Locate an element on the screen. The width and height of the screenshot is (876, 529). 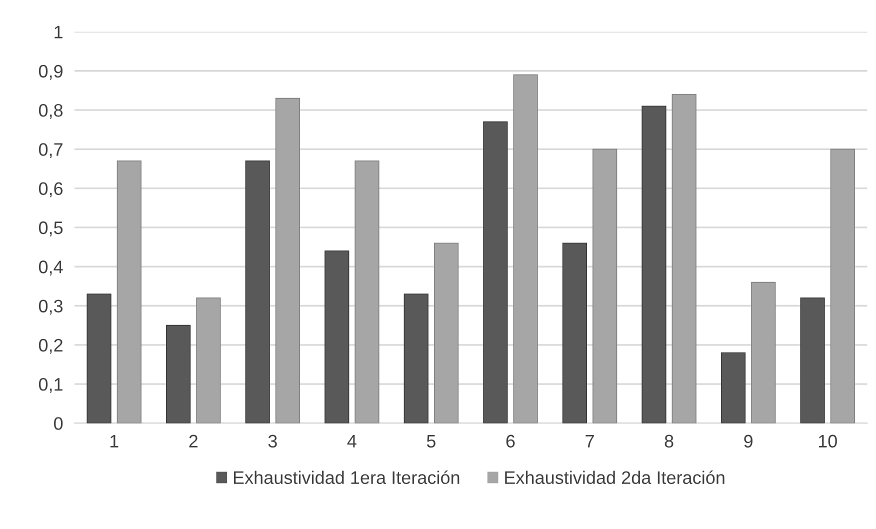
legend-label: Exhaustividad 1era Iteración is located at coordinates (347, 477).